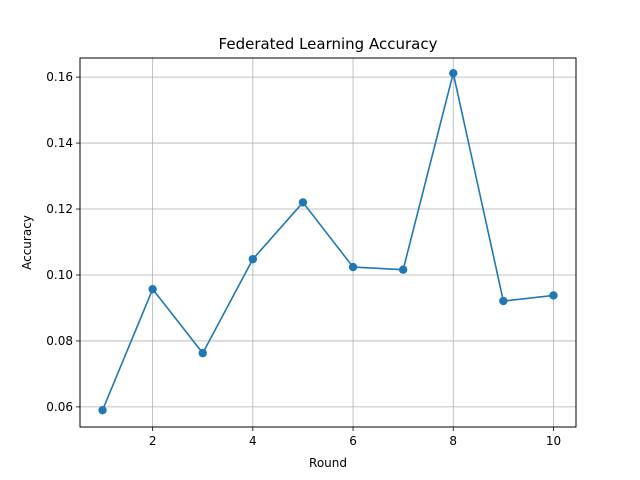 The height and width of the screenshot is (480, 640). Describe the element at coordinates (553, 441) in the screenshot. I see `x-tick-label: 10` at that location.